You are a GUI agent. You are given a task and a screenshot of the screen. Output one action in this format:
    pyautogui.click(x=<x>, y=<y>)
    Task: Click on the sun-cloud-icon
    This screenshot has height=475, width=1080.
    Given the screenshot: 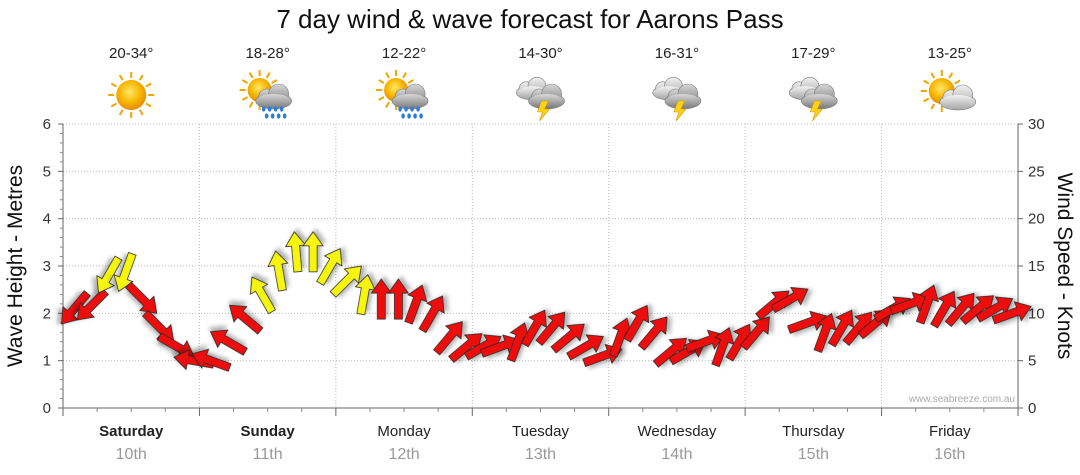 What is the action you would take?
    pyautogui.click(x=948, y=91)
    